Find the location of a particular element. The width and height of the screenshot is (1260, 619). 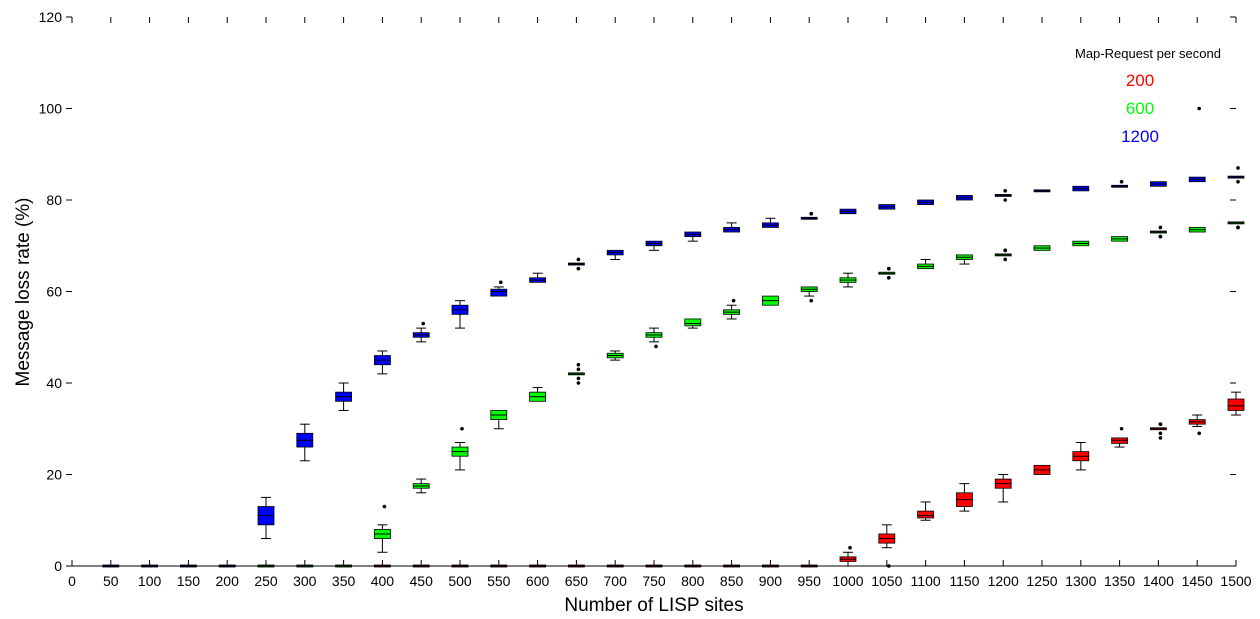

legend-entry-600: 600 is located at coordinates (1140, 108).